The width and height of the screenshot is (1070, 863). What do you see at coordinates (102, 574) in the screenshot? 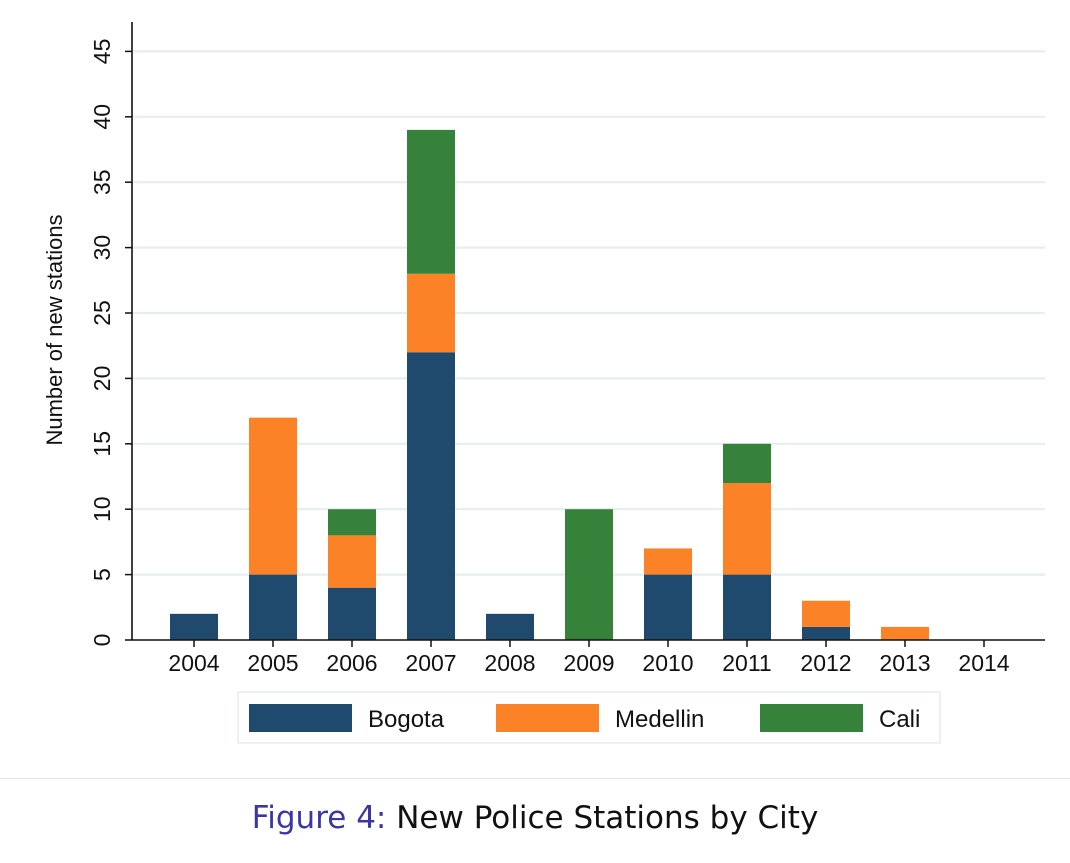
I see `y-tick-label: 5` at bounding box center [102, 574].